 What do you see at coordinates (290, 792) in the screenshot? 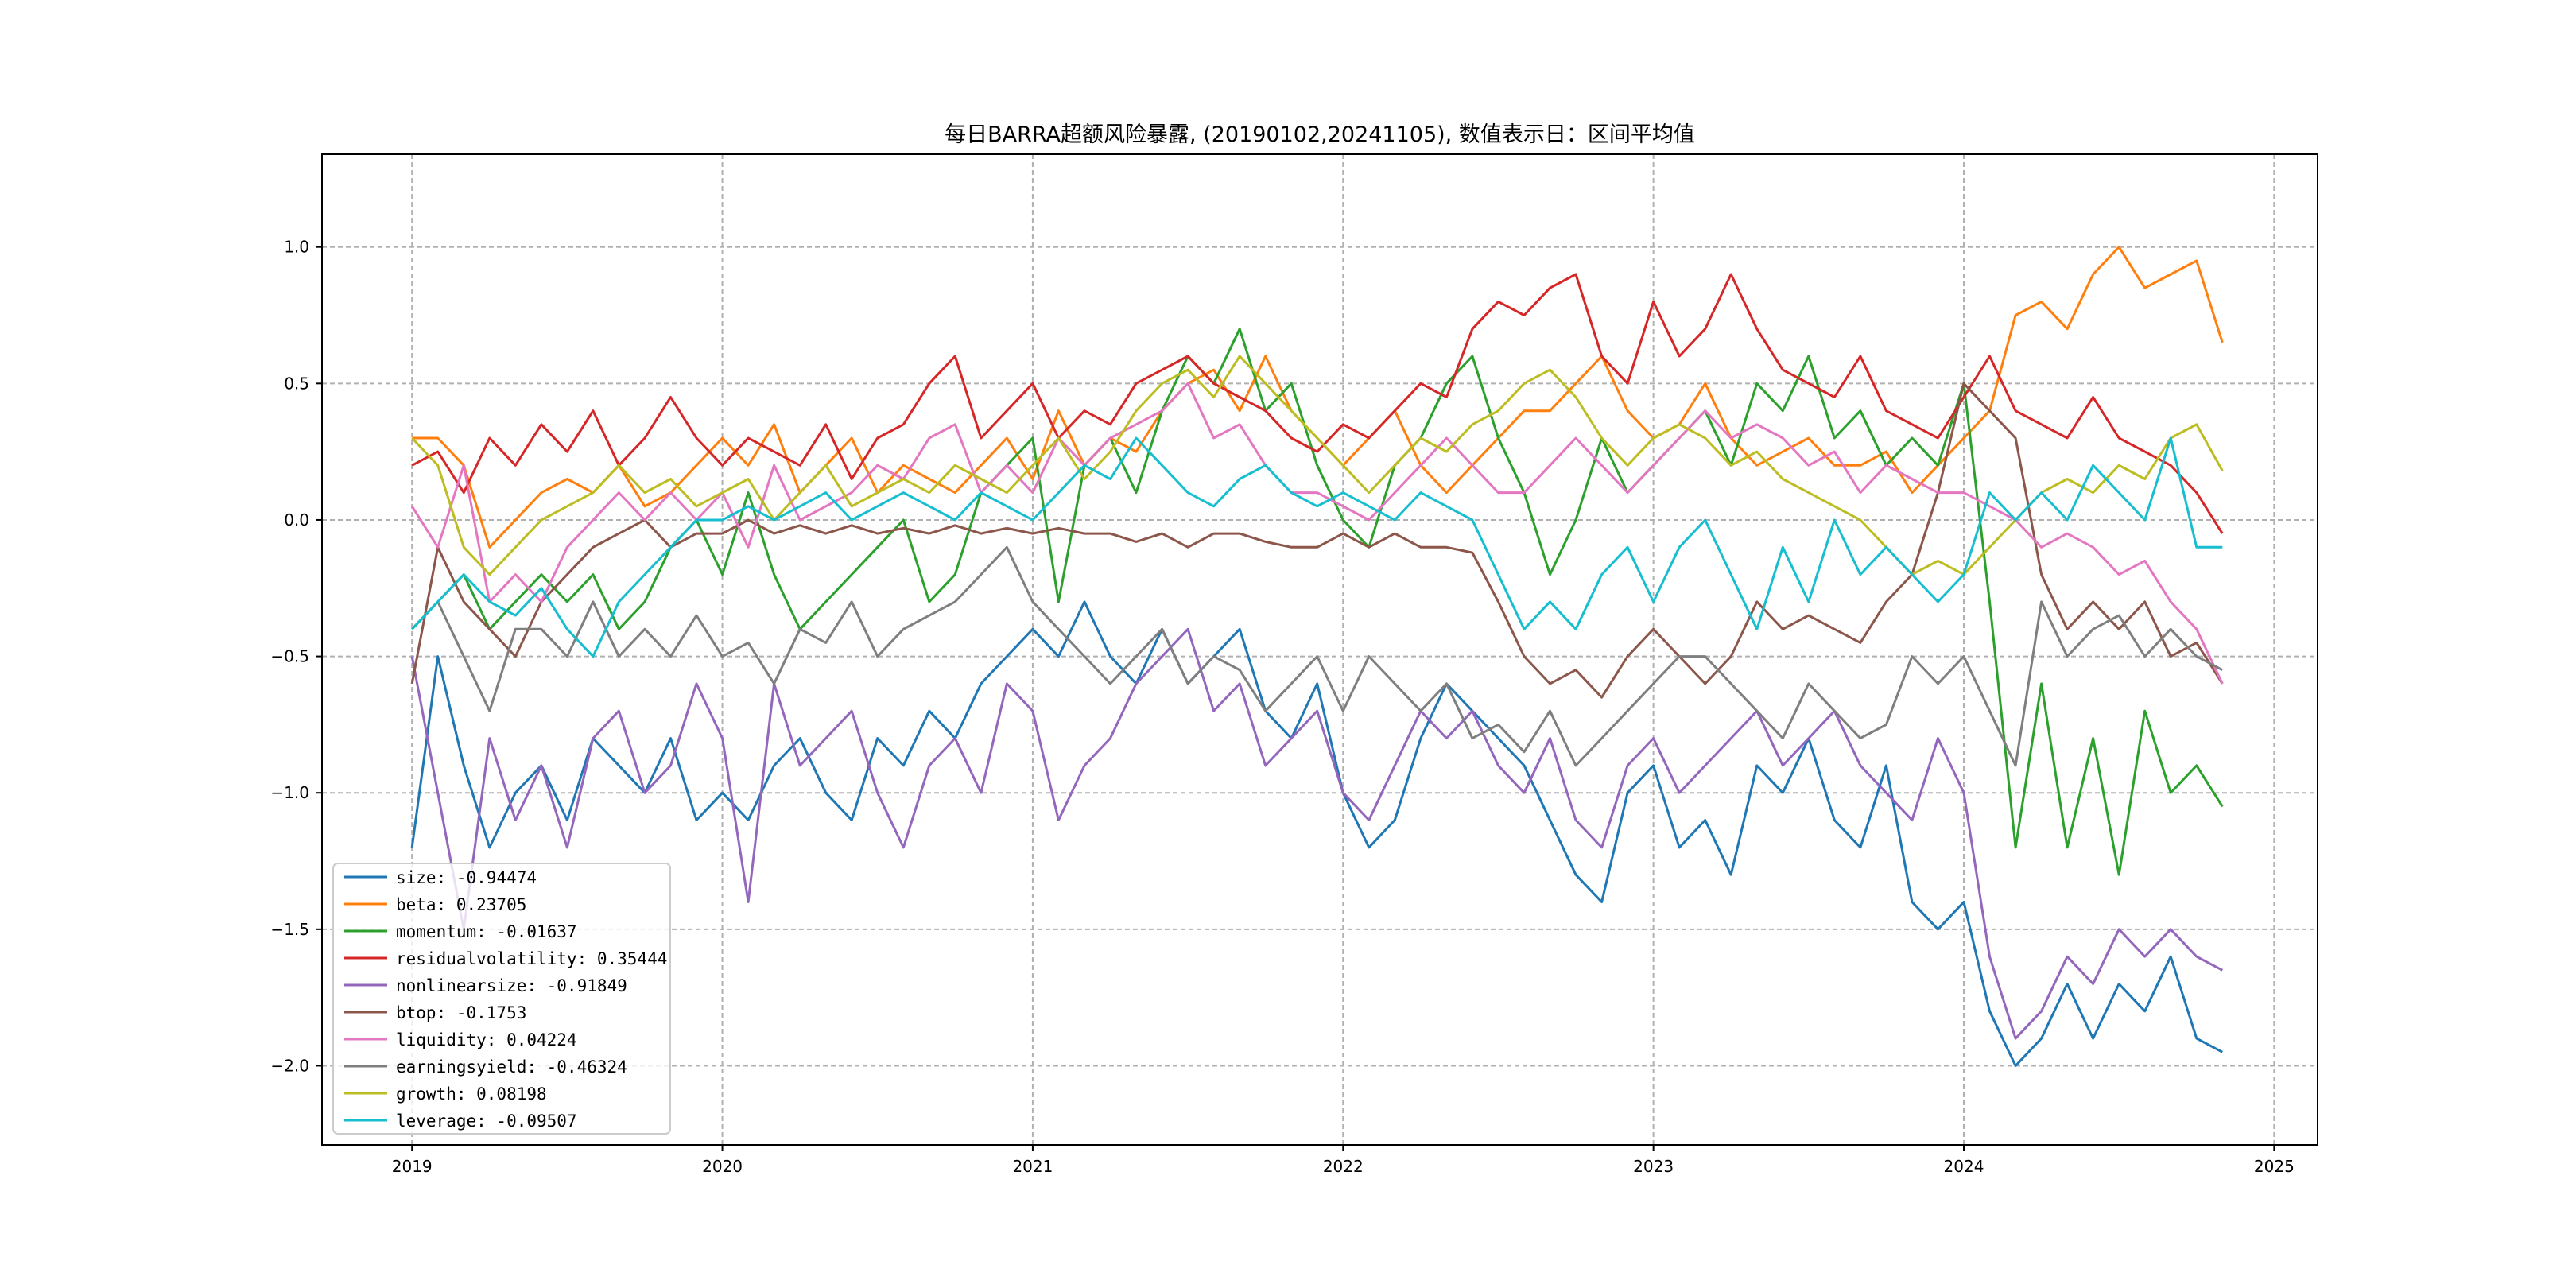
I see `y-tick-label: −1.0` at bounding box center [290, 792].